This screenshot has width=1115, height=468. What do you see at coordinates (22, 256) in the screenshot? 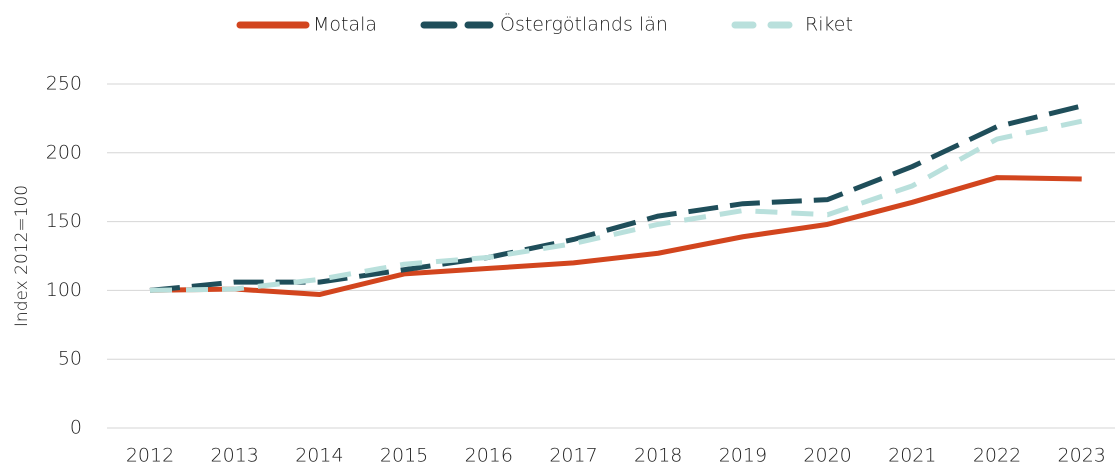
I see `y-axis-label: Index 2012=100` at bounding box center [22, 256].